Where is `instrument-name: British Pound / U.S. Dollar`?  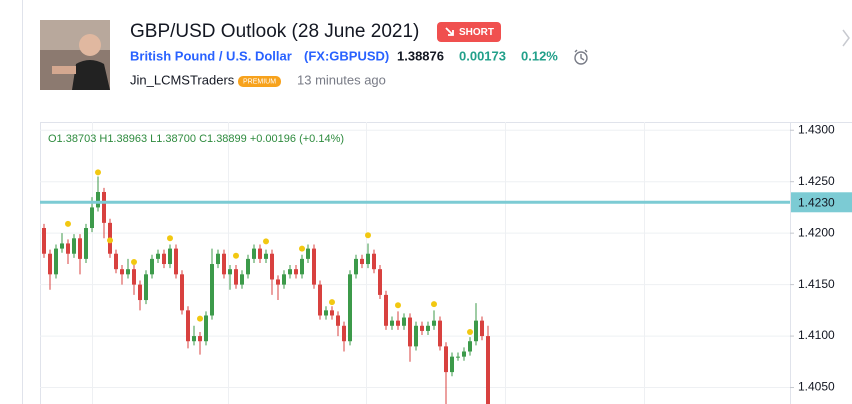 instrument-name: British Pound / U.S. Dollar is located at coordinates (211, 55).